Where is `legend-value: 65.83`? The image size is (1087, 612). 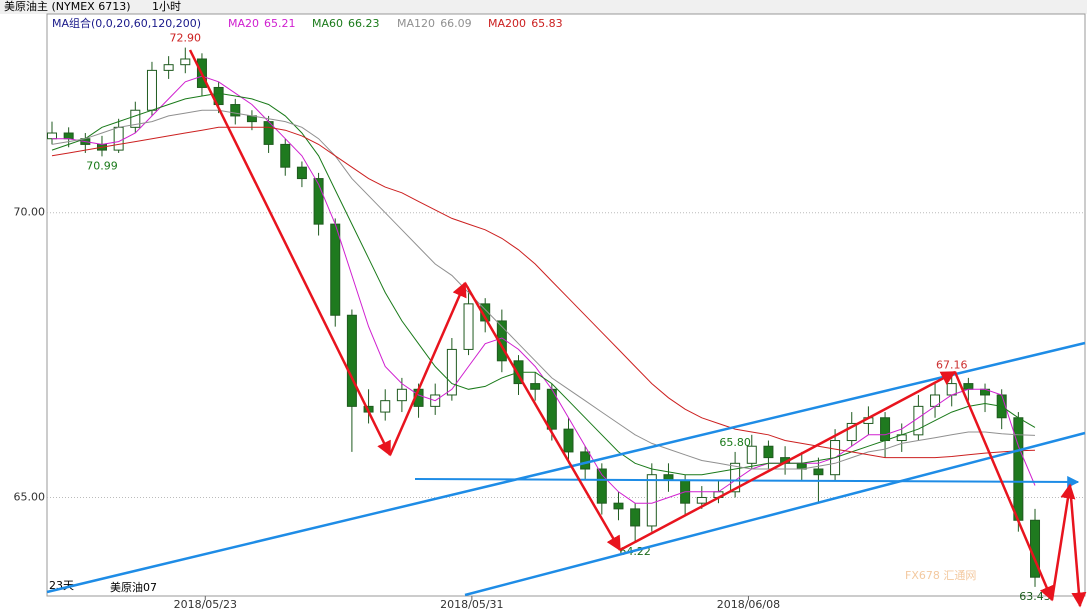 legend-value: 65.83 is located at coordinates (547, 23).